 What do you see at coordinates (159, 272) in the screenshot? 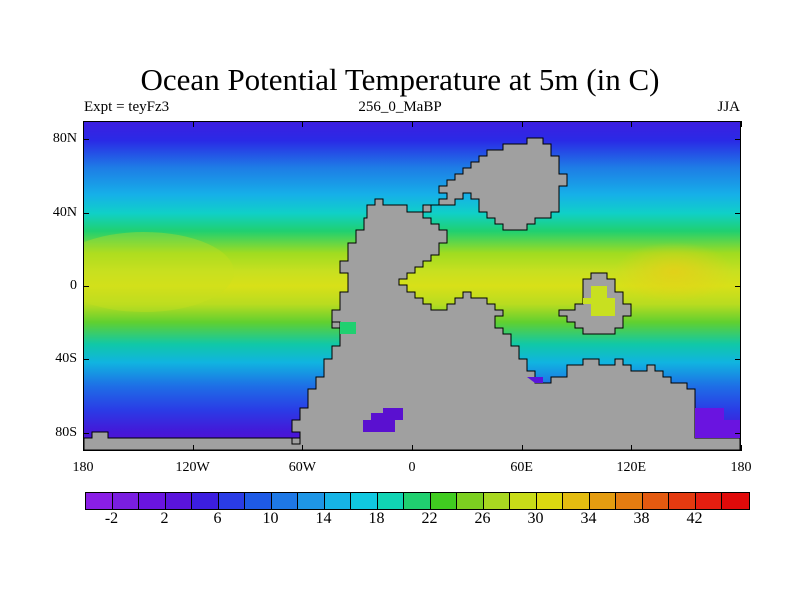
I see `warm-pool-west` at bounding box center [159, 272].